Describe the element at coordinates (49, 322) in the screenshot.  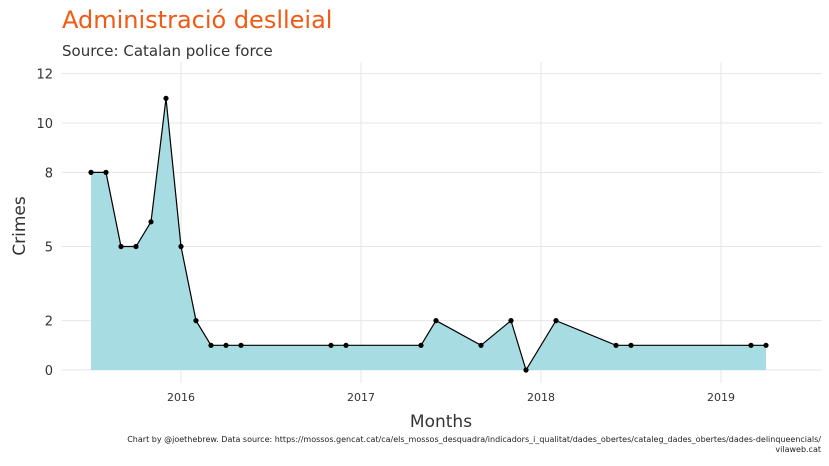
I see `y-tick-label: 2` at that location.